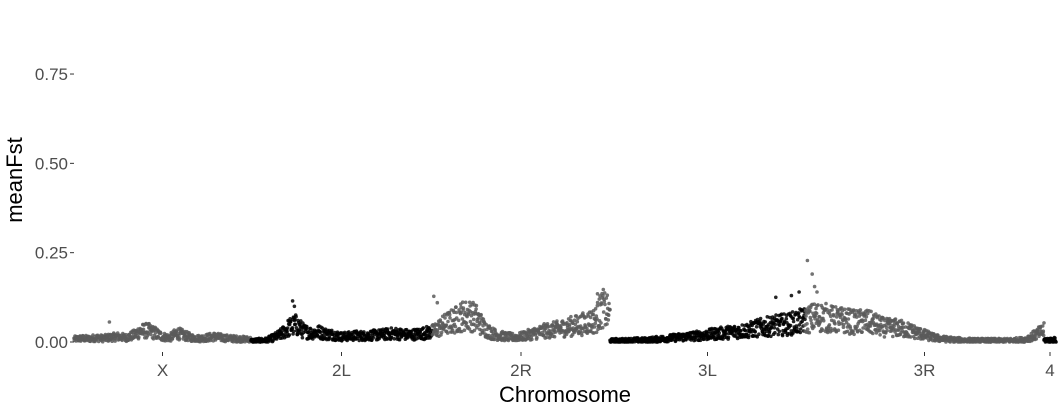 The width and height of the screenshot is (1060, 412). I want to click on y-axis-title: meanFst, so click(14, 180).